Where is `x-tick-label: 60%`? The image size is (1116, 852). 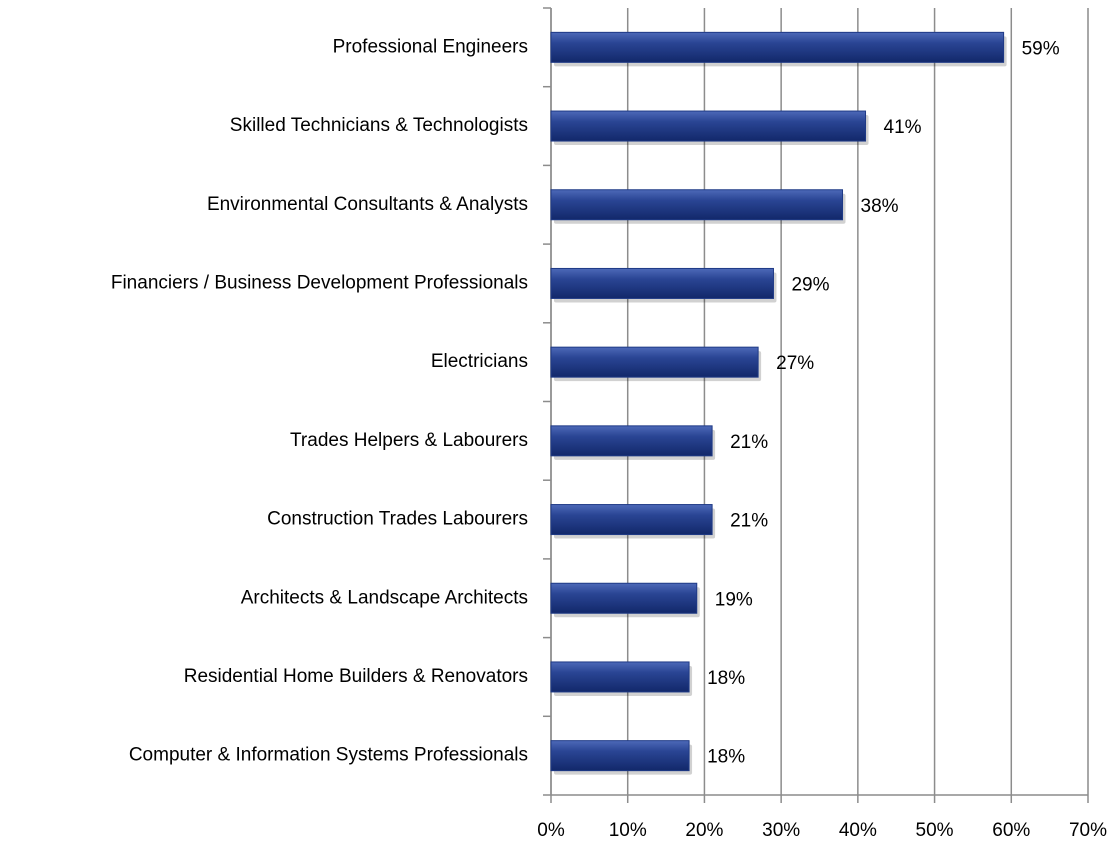 x-tick-label: 60% is located at coordinates (1011, 830).